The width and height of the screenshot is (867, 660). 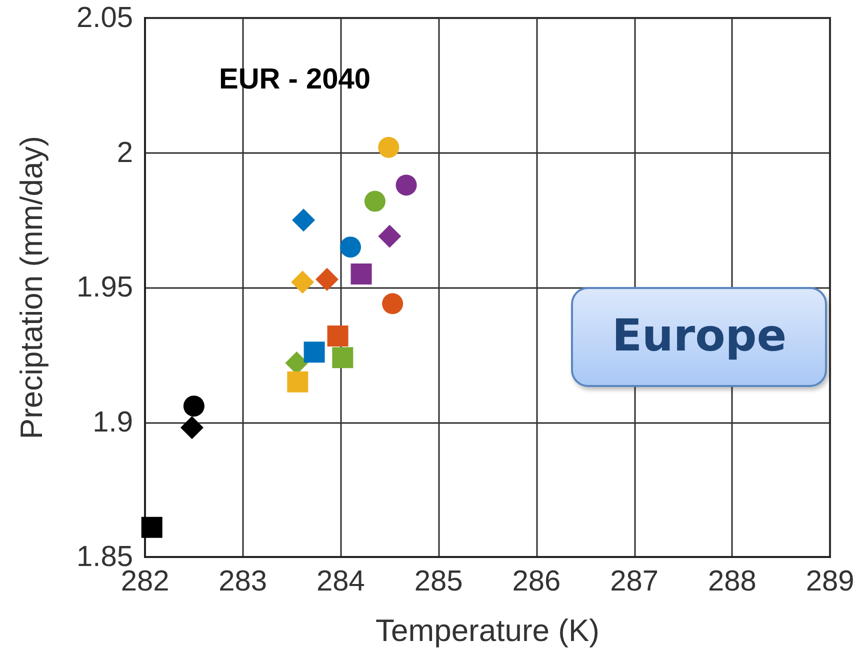 I want to click on x-tick-label: 286, so click(x=536, y=582).